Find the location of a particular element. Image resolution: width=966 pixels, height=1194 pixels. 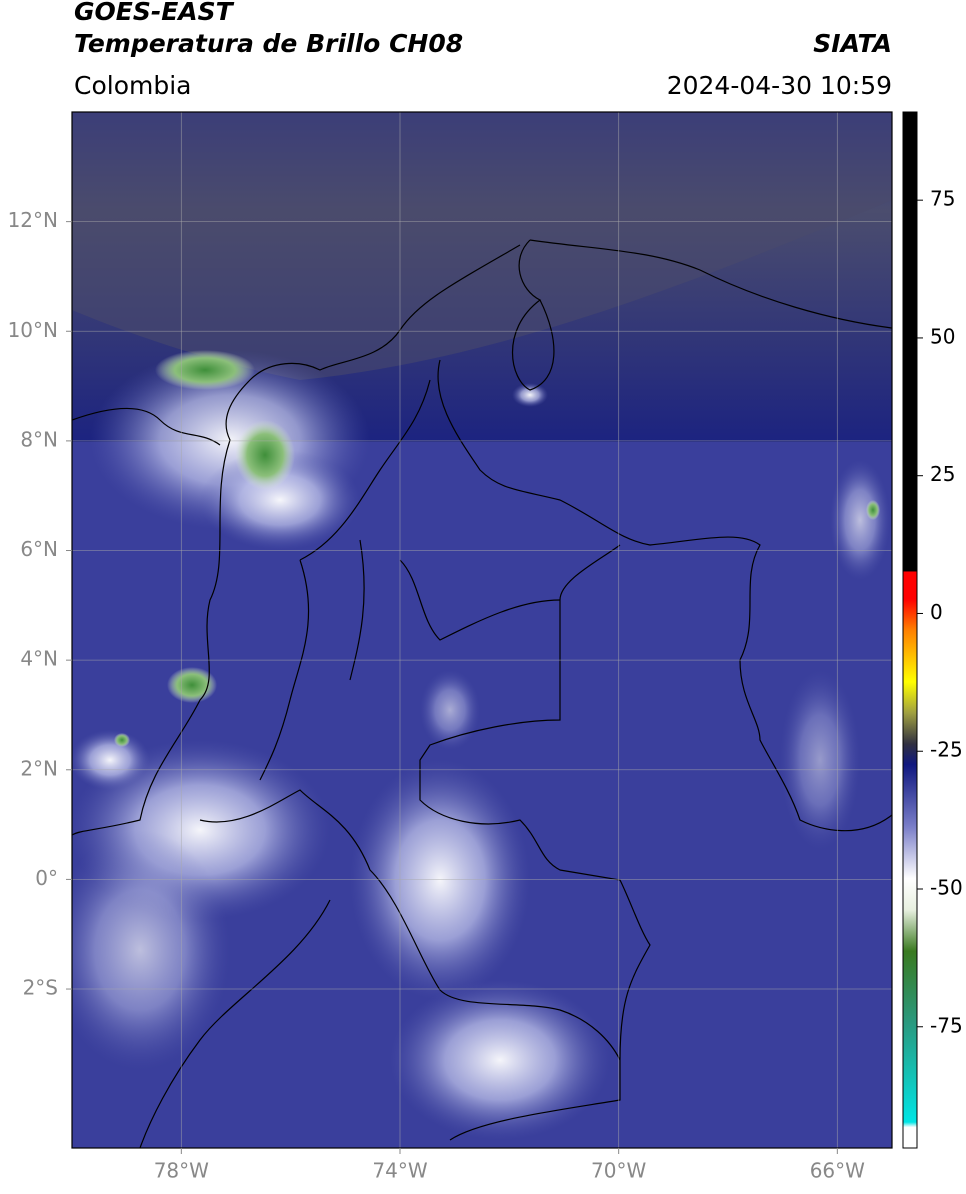

colorbar-label: 75 is located at coordinates (942, 199).